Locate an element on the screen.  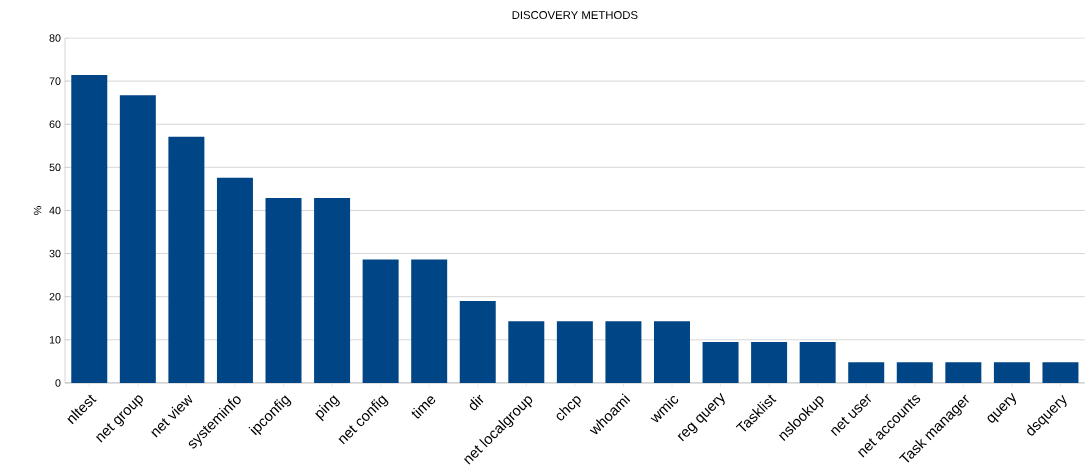
y-tick-label: 30 is located at coordinates (55, 253).